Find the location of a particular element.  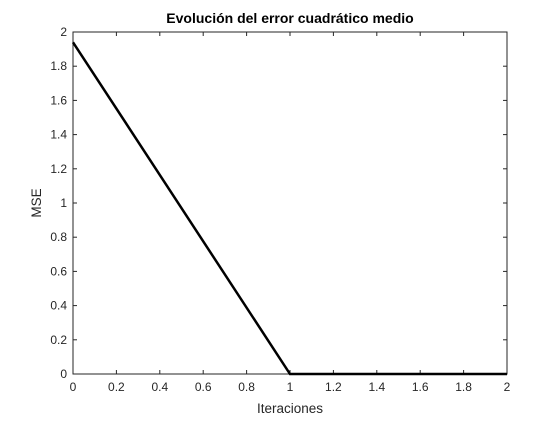

x-tick-label: 0.2 is located at coordinates (116, 387).